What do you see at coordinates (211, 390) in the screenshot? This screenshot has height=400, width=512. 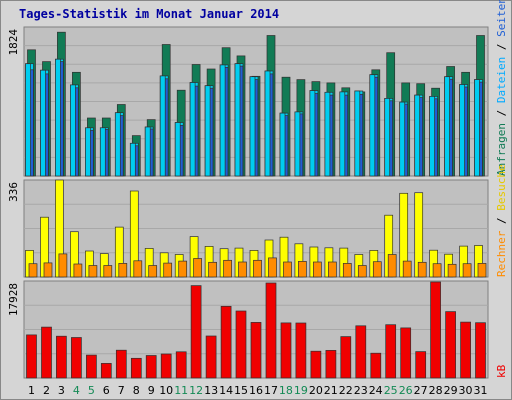 I see `x-tick-label: 13` at bounding box center [211, 390].